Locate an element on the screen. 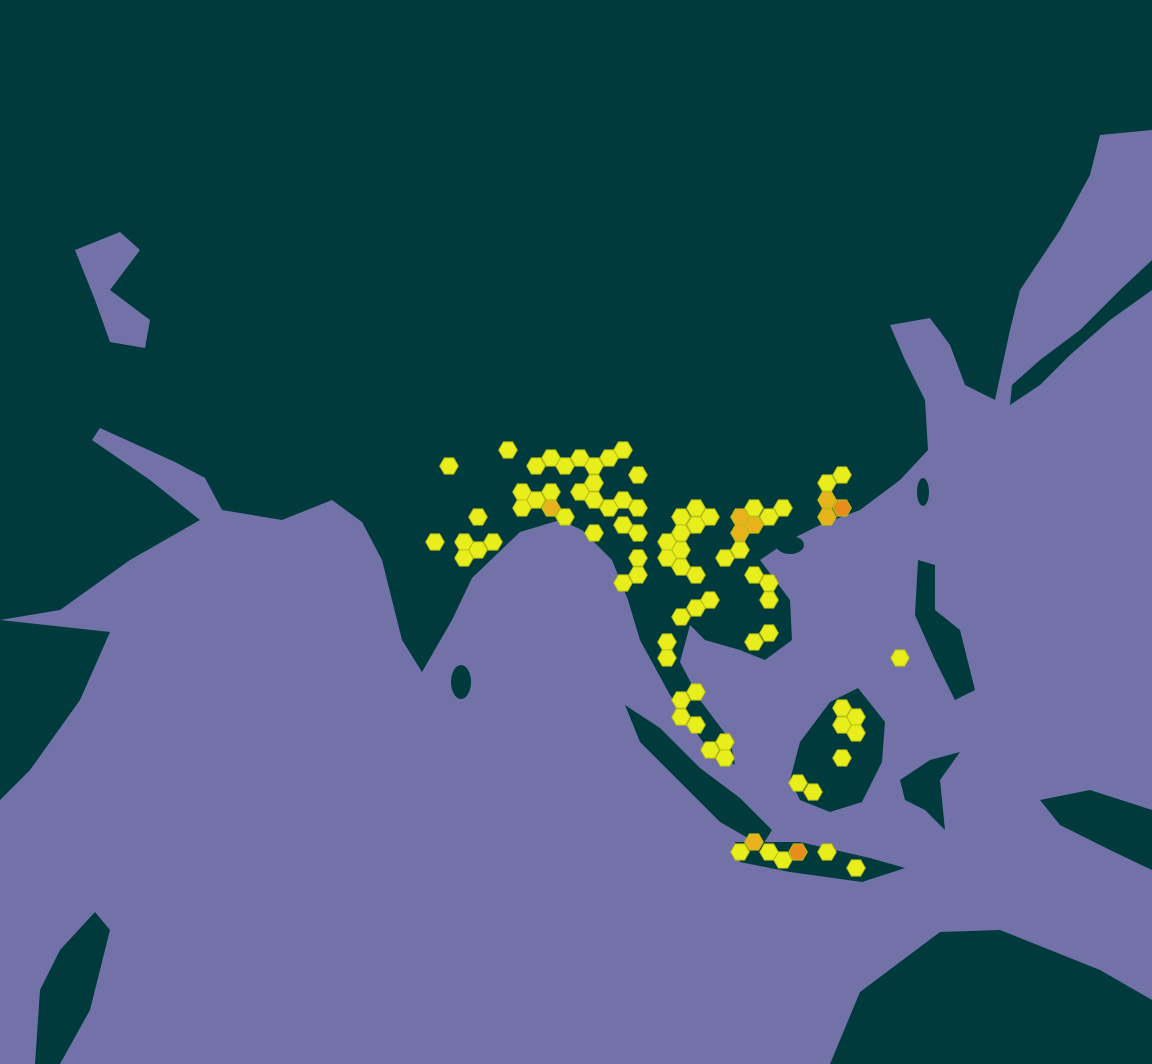 The image size is (1152, 1064). australia is located at coordinates (991, 997).